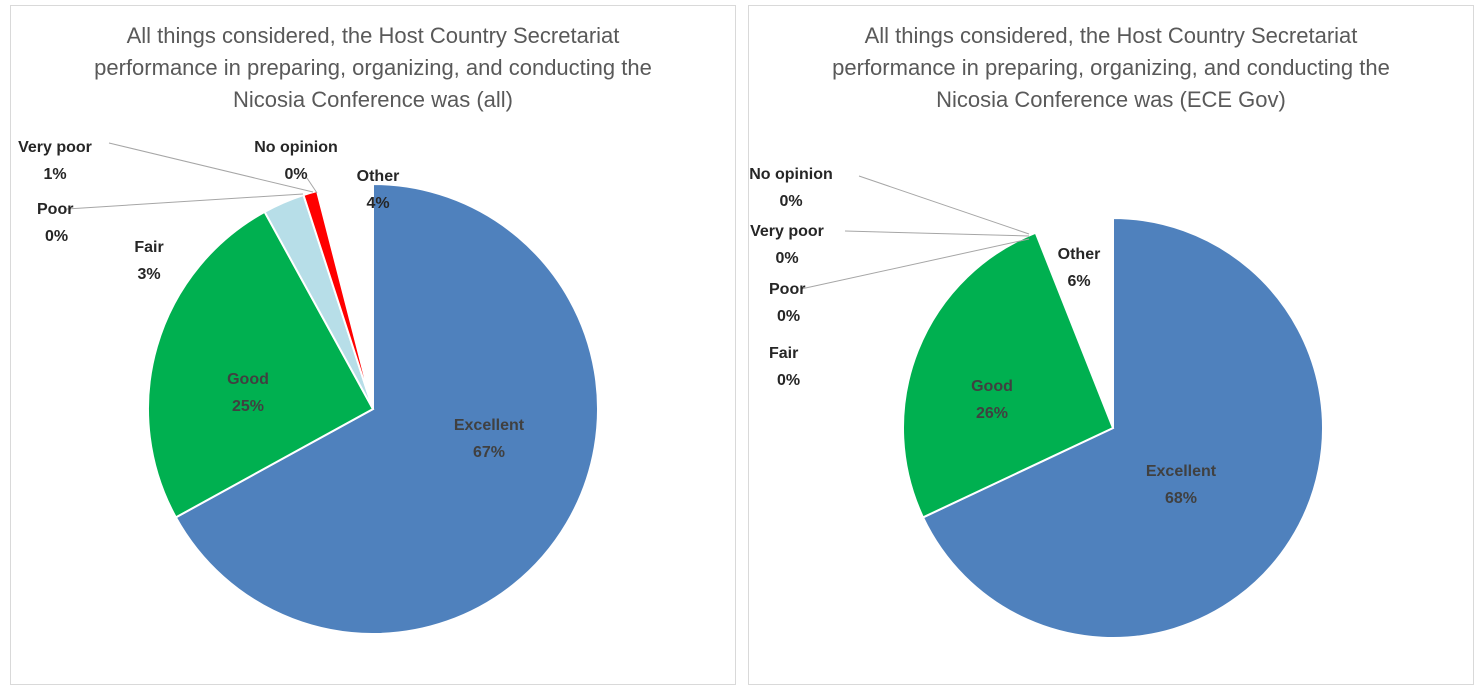  Describe the element at coordinates (54, 174) in the screenshot. I see `data-label-percent: 1%` at that location.